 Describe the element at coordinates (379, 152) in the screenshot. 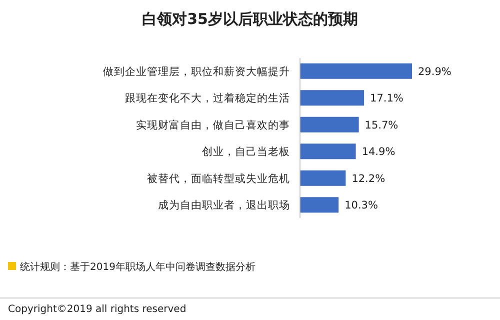

I see `data-label: 14.9%` at that location.